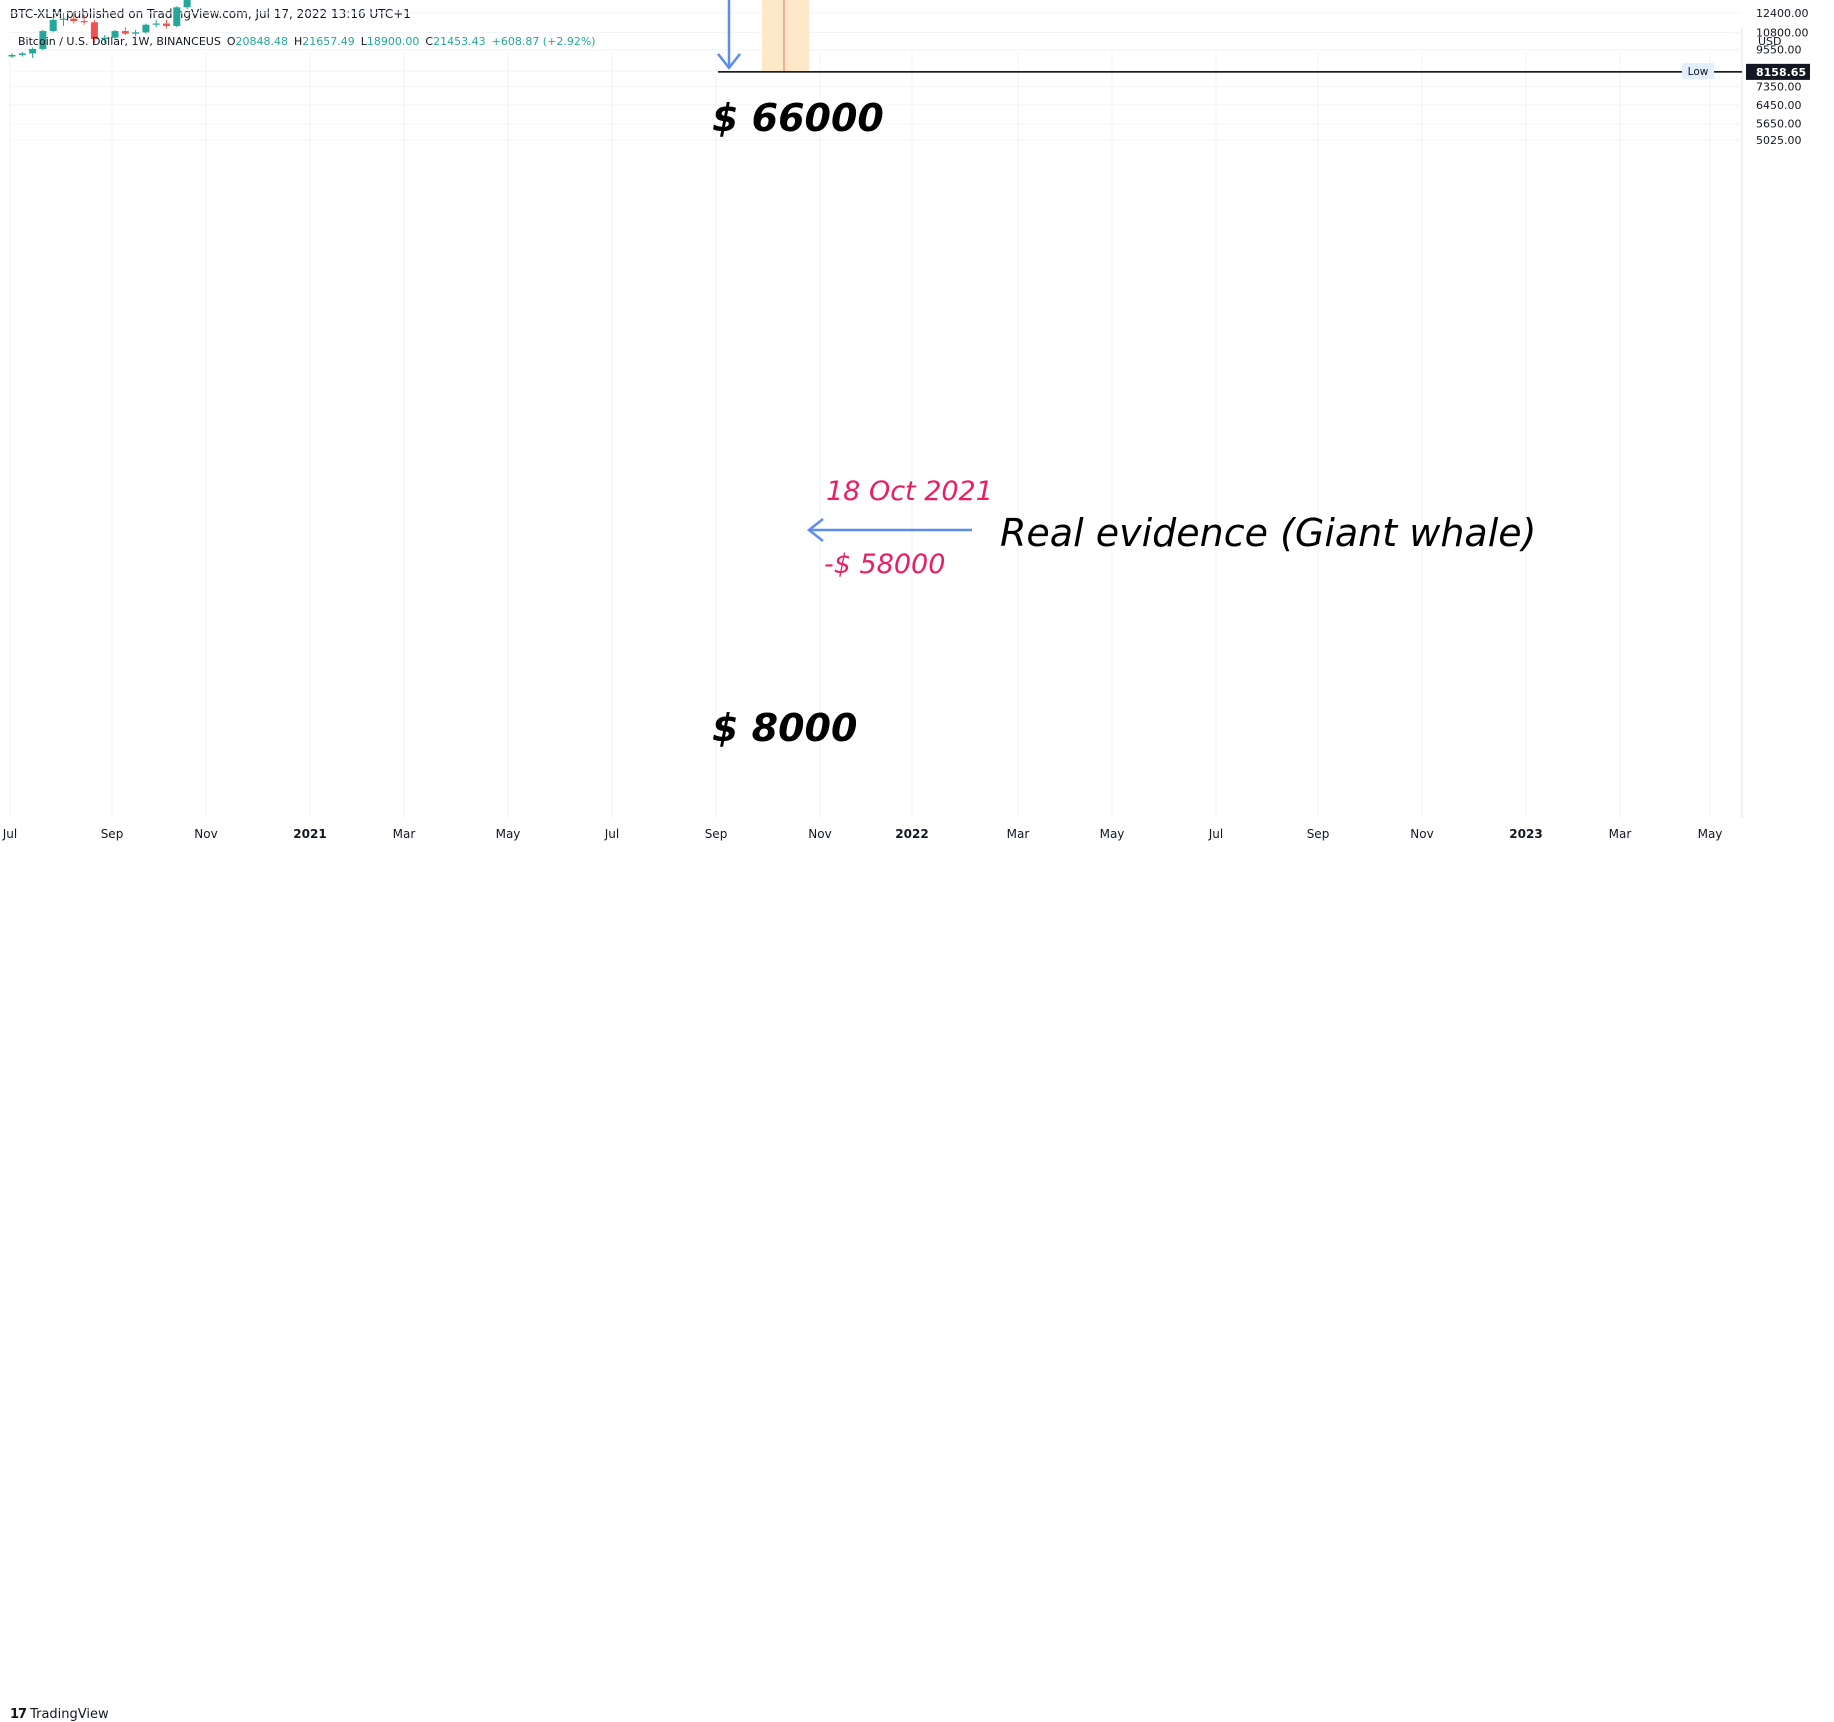 The height and width of the screenshot is (1722, 1834). What do you see at coordinates (1779, 50) in the screenshot?
I see `y-tick-label: 9550.00` at bounding box center [1779, 50].